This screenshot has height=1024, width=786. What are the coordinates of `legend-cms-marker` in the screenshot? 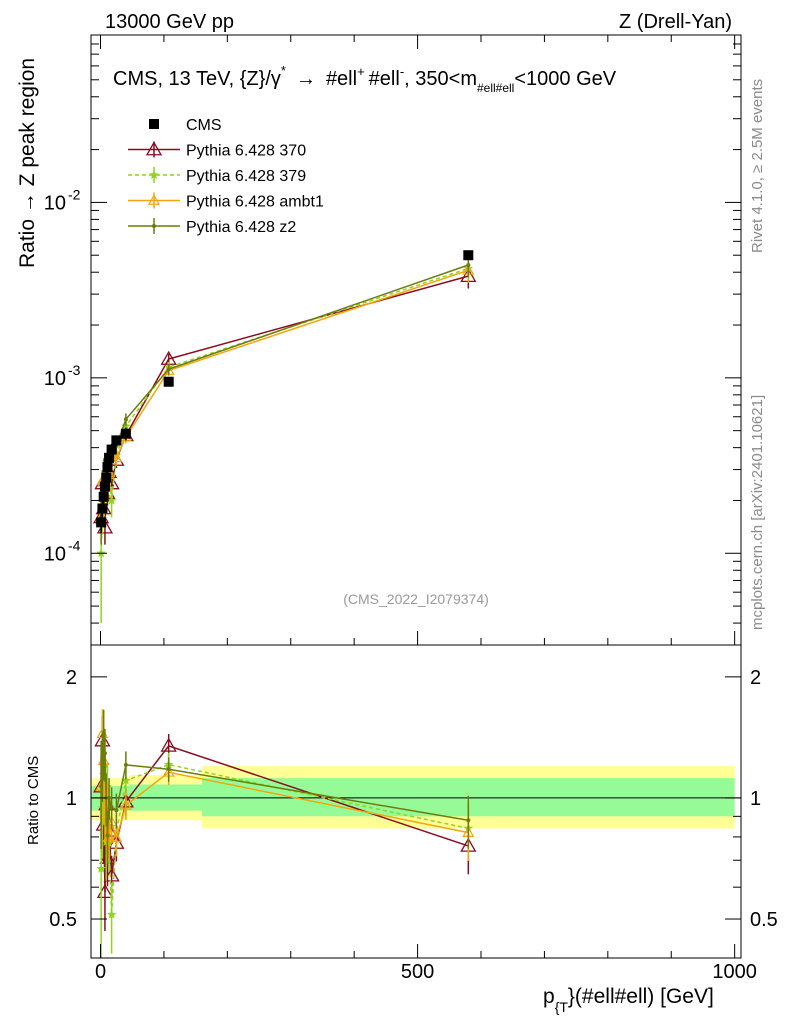 It's located at (154, 124).